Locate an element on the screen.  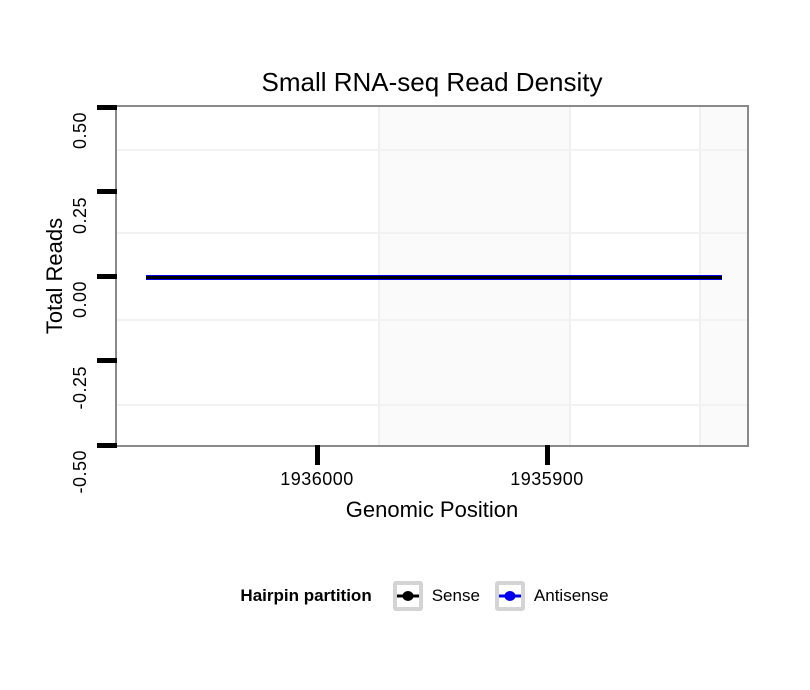
y-tick-label: 0.50 is located at coordinates (80, 131).